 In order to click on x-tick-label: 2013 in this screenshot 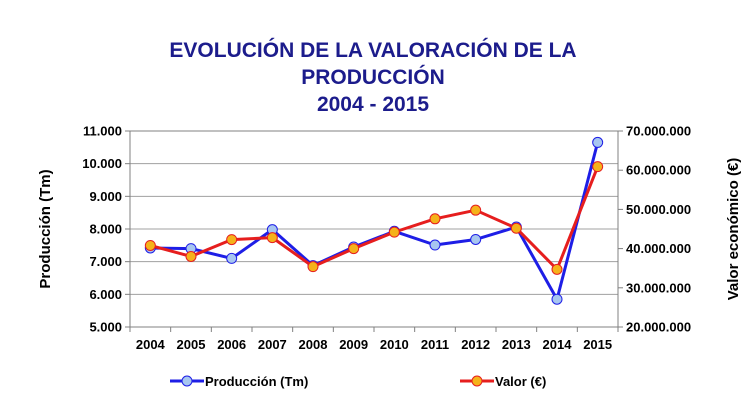, I will do `click(516, 344)`.